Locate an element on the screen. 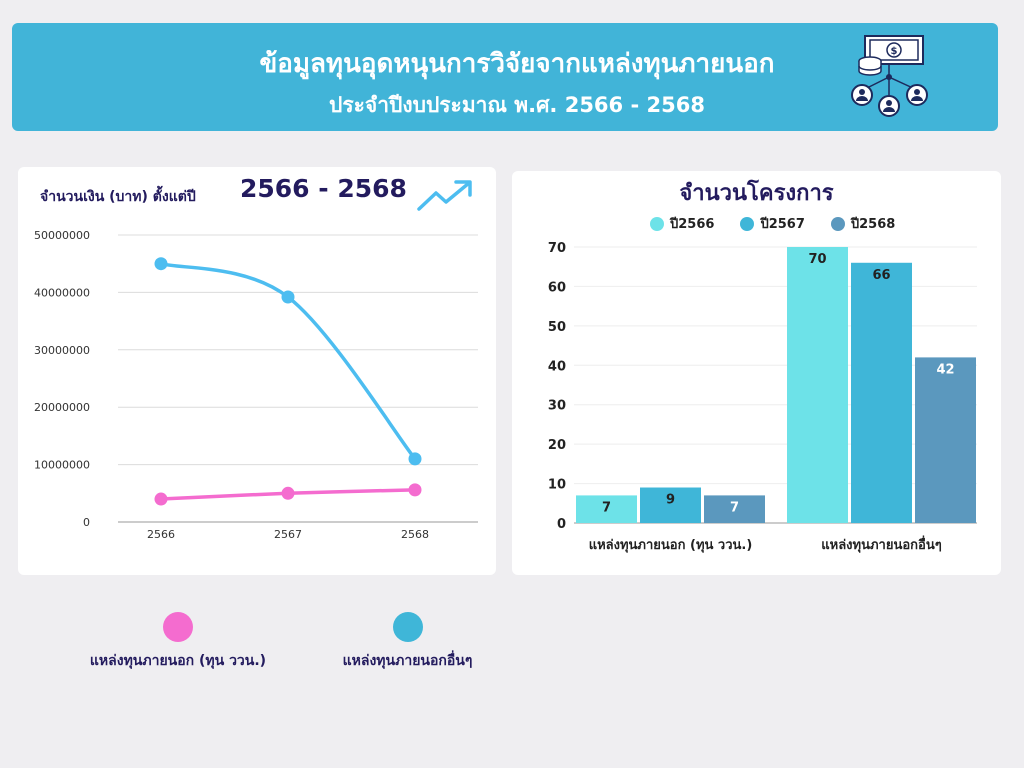 This screenshot has height=768, width=1024. legend-item-2567: ปี2567 is located at coordinates (772, 223).